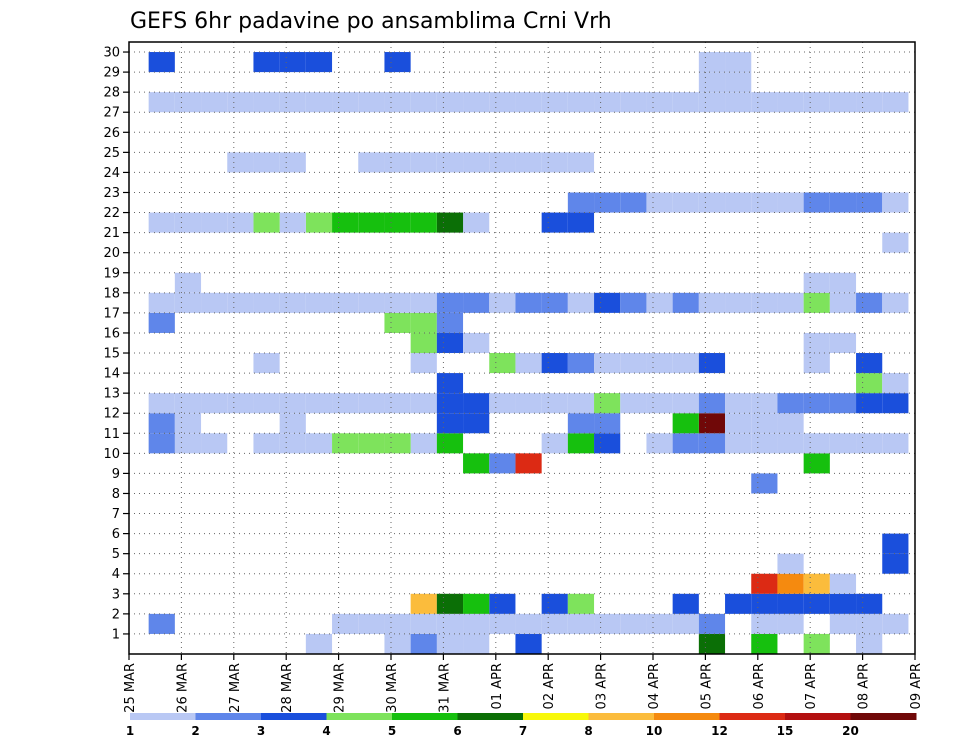 This screenshot has width=960, height=742. I want to click on y-tick-label: 8, so click(116, 494).